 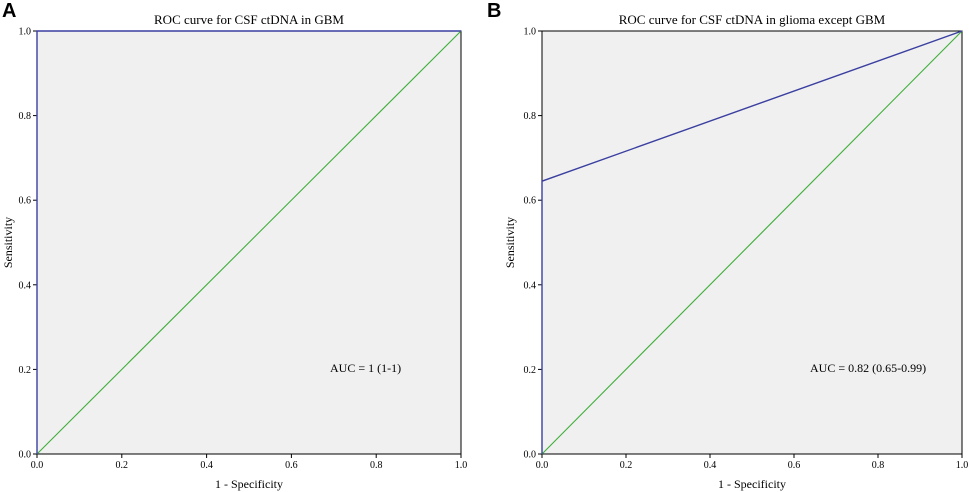 What do you see at coordinates (365, 368) in the screenshot?
I see `auc-annotation: AUC = 1 (1-1)` at bounding box center [365, 368].